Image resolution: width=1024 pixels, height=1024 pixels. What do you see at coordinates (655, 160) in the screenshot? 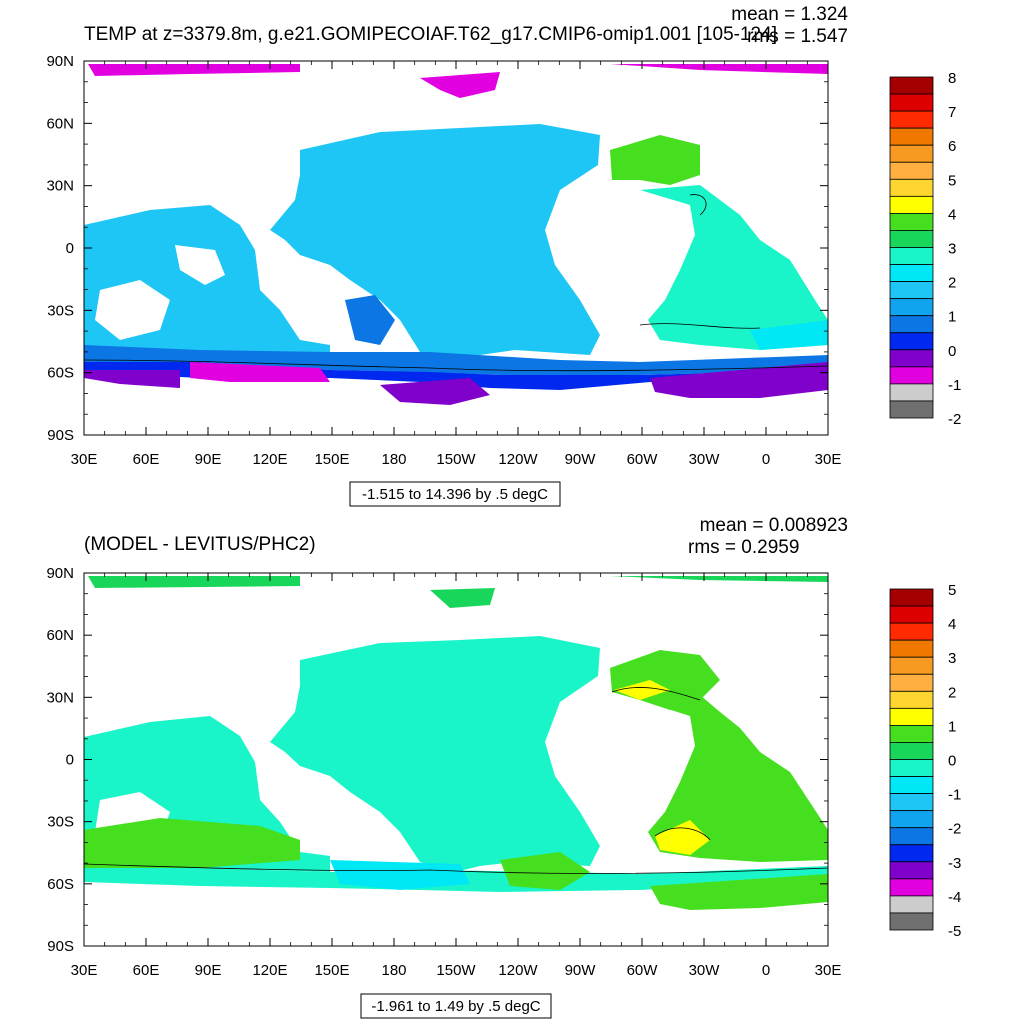
I see `north-atlantic-region` at bounding box center [655, 160].